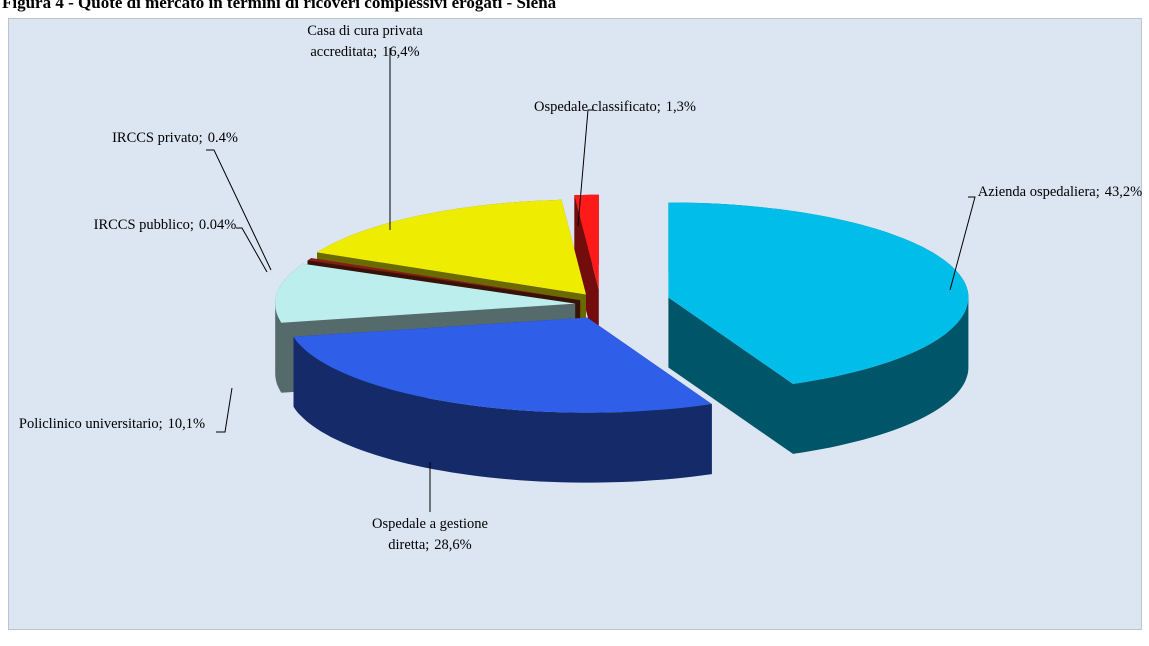 This screenshot has height=646, width=1149. I want to click on data-label: Azienda ospedaliera; 43,2%, so click(1057, 192).